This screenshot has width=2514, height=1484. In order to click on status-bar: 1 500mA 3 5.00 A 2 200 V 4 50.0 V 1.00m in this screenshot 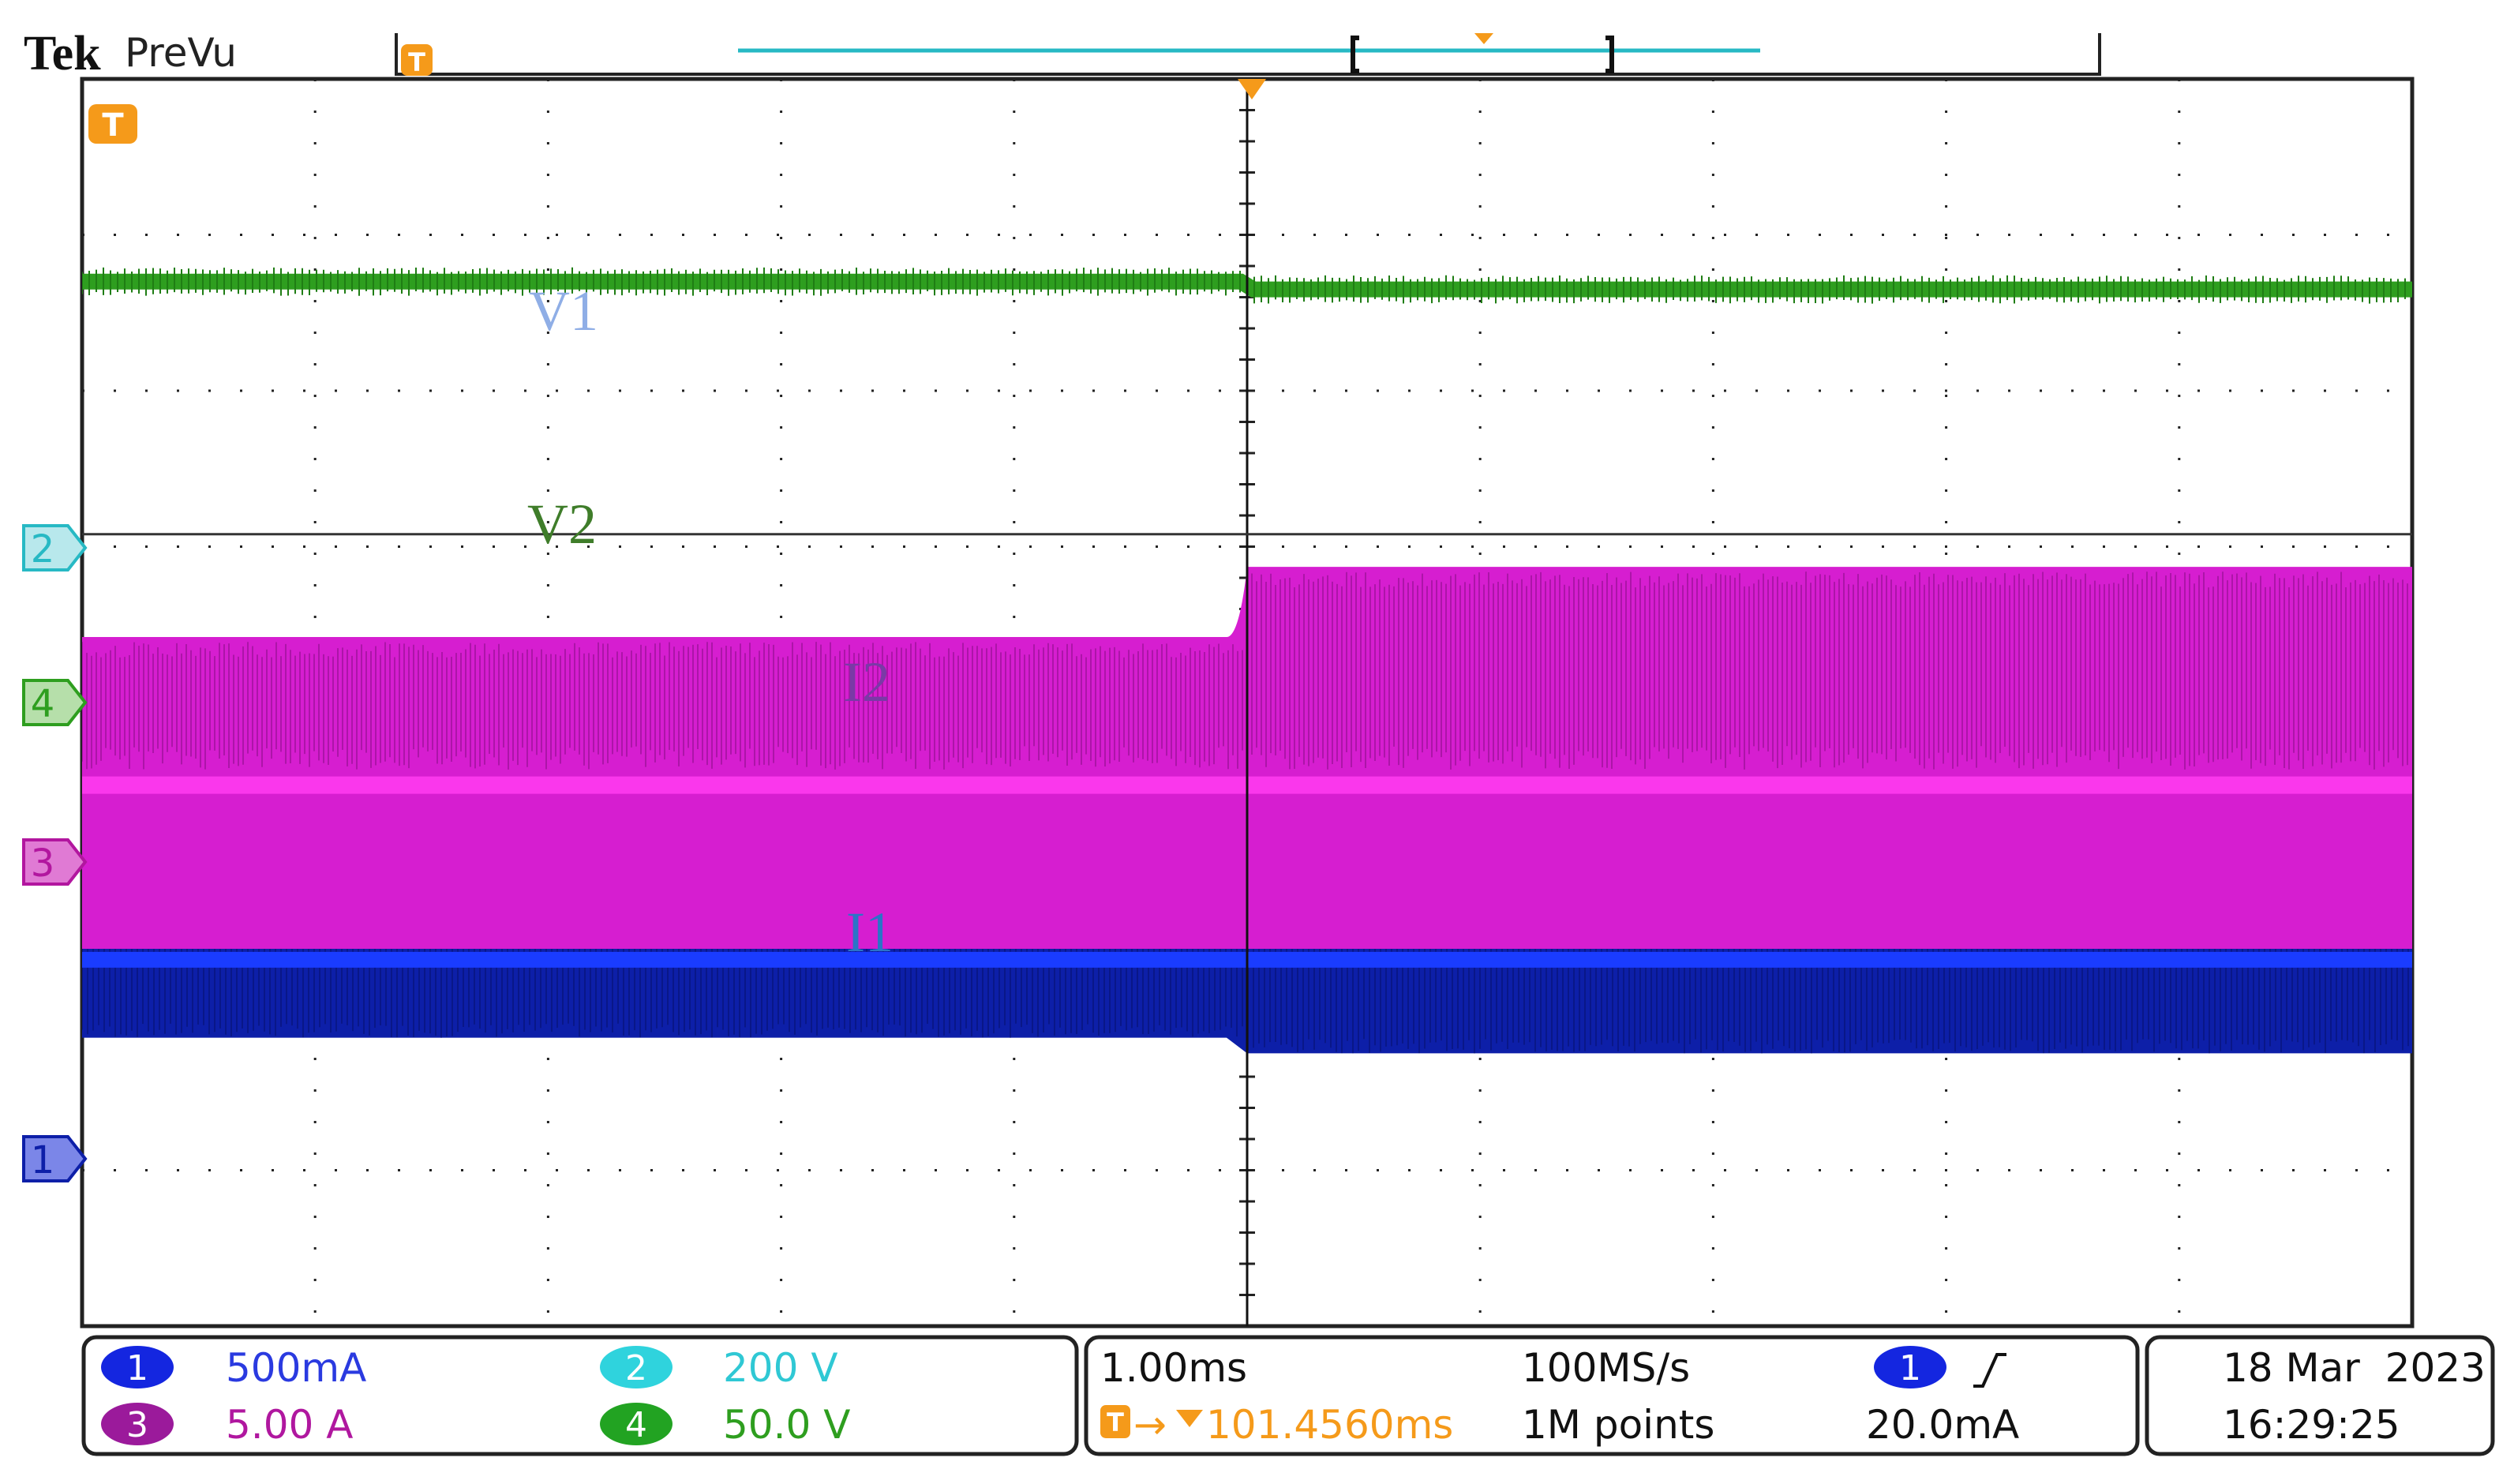, I will do `click(1288, 1396)`.